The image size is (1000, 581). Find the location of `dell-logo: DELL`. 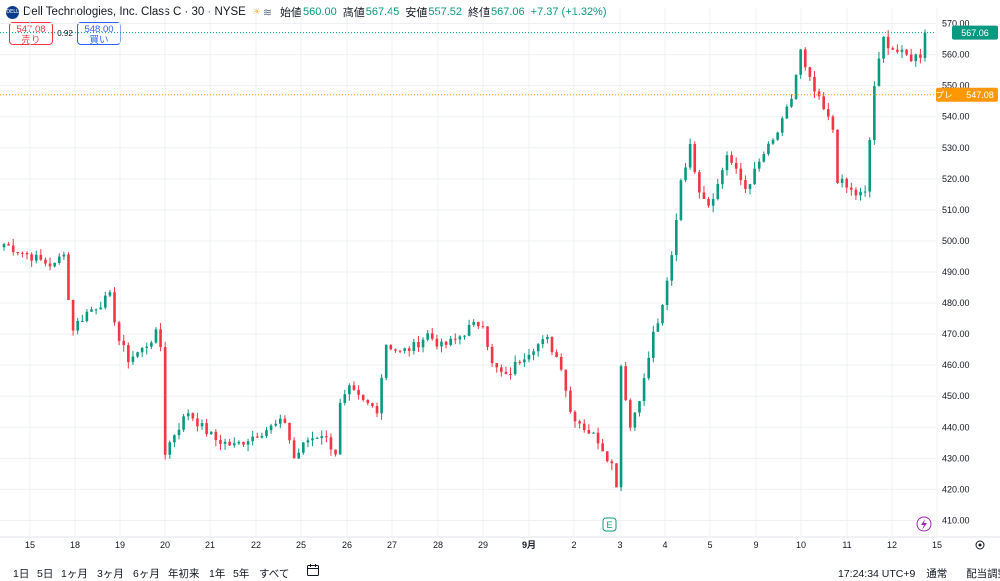

dell-logo: DELL is located at coordinates (12, 12).